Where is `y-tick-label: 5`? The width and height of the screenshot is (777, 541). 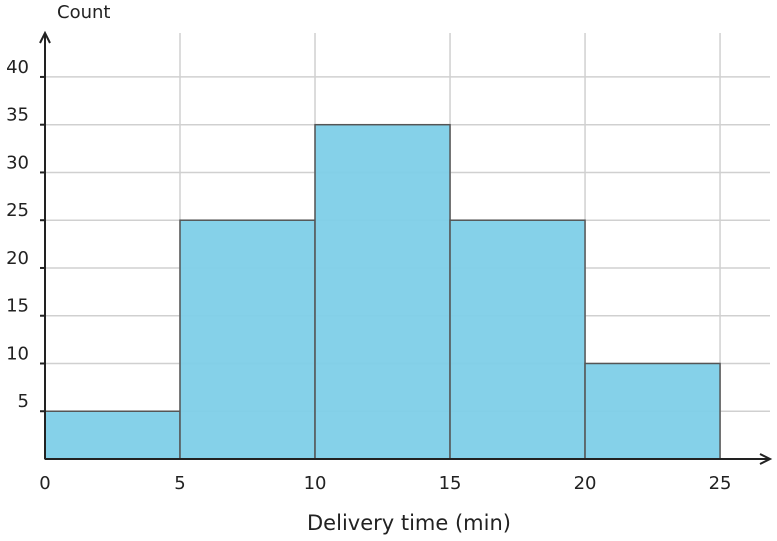
y-tick-label: 5 is located at coordinates (23, 401).